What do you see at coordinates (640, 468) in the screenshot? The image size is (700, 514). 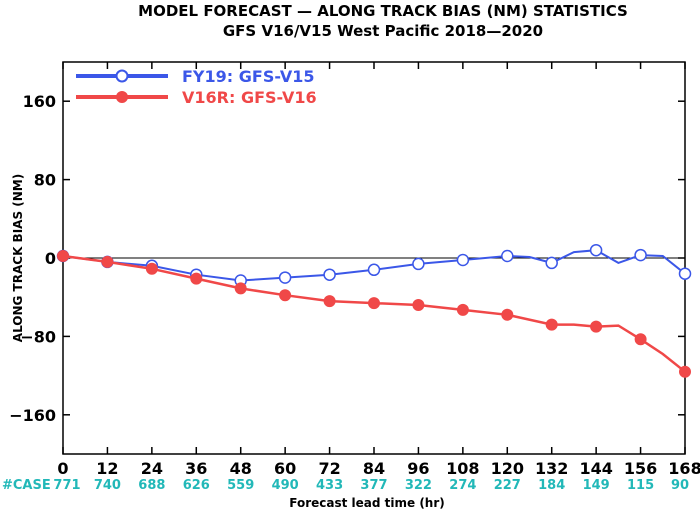 I see `x-tick-label: 156` at bounding box center [640, 468].